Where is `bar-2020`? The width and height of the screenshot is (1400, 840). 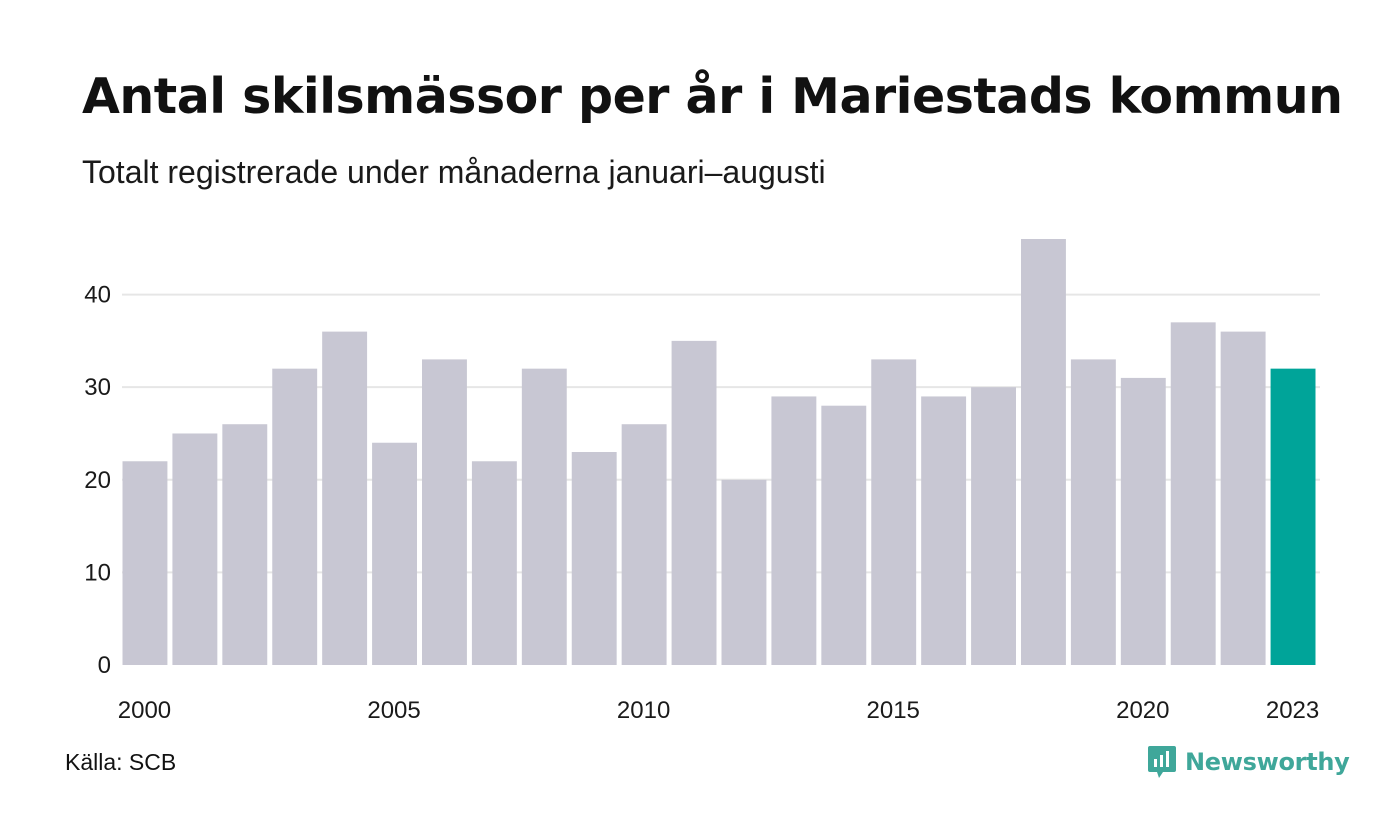 bar-2020 is located at coordinates (1143, 521).